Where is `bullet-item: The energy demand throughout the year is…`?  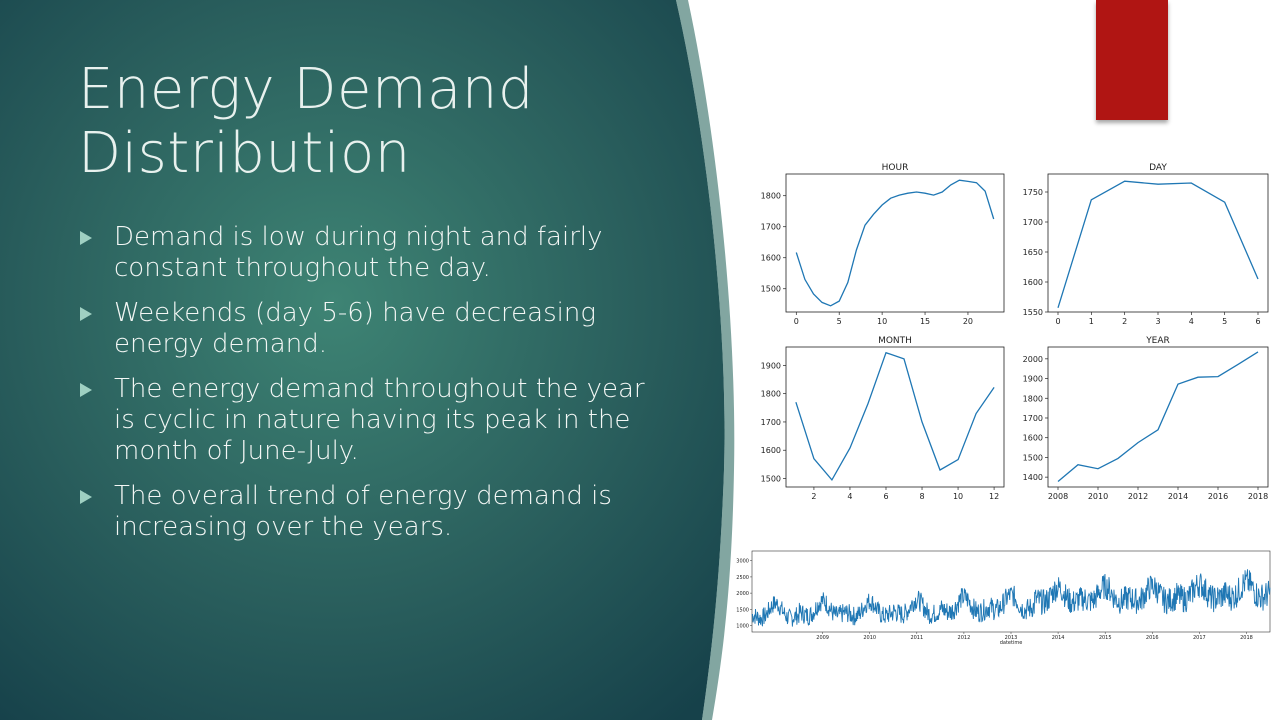 bullet-item: The energy demand throughout the year is… is located at coordinates (378, 420).